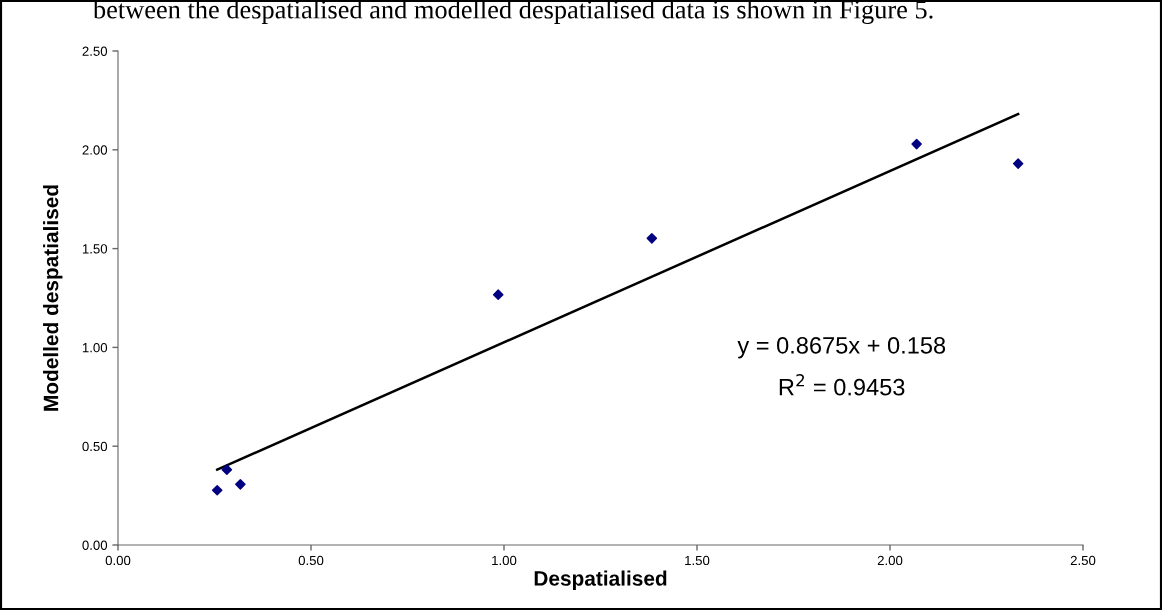 The image size is (1162, 610). I want to click on y-tick-label: 2.50, so click(95, 51).